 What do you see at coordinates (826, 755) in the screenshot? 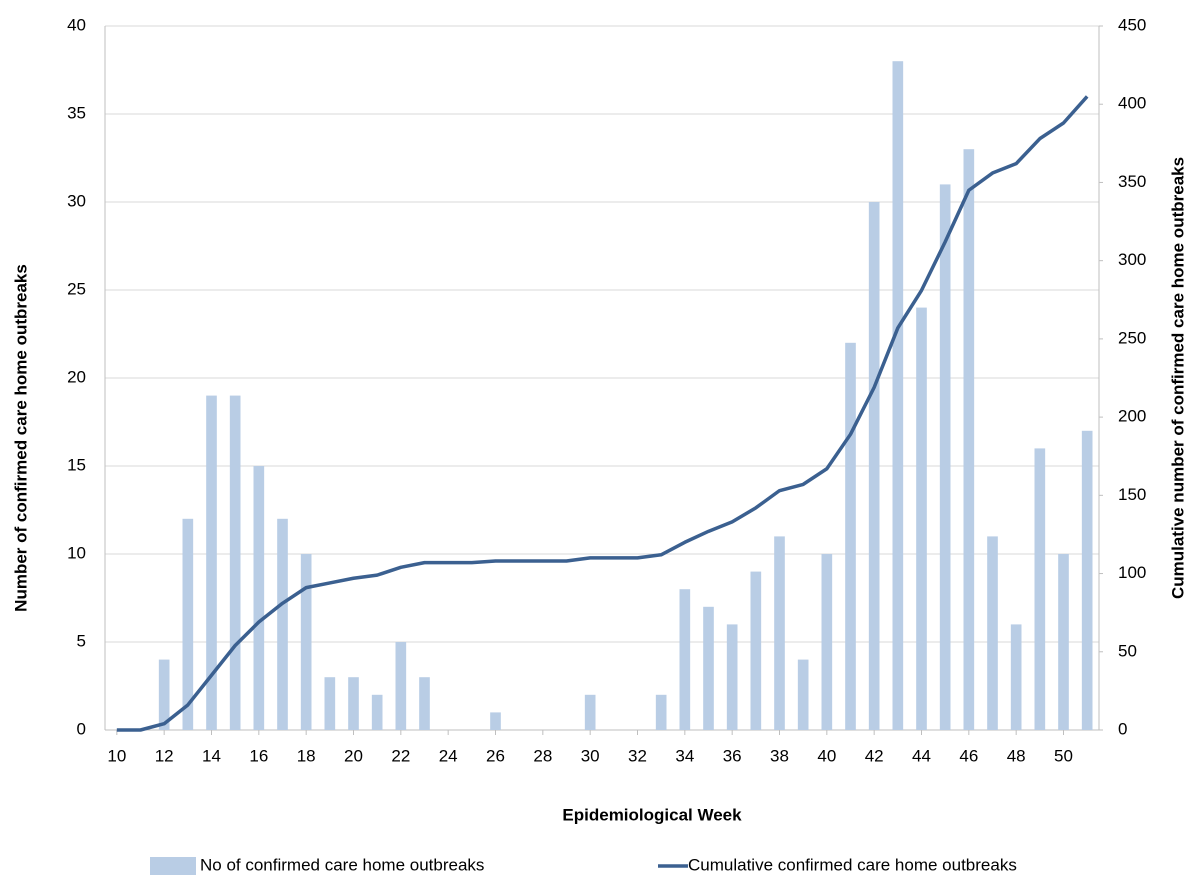
I see `x-tick-label: 40` at bounding box center [826, 755].